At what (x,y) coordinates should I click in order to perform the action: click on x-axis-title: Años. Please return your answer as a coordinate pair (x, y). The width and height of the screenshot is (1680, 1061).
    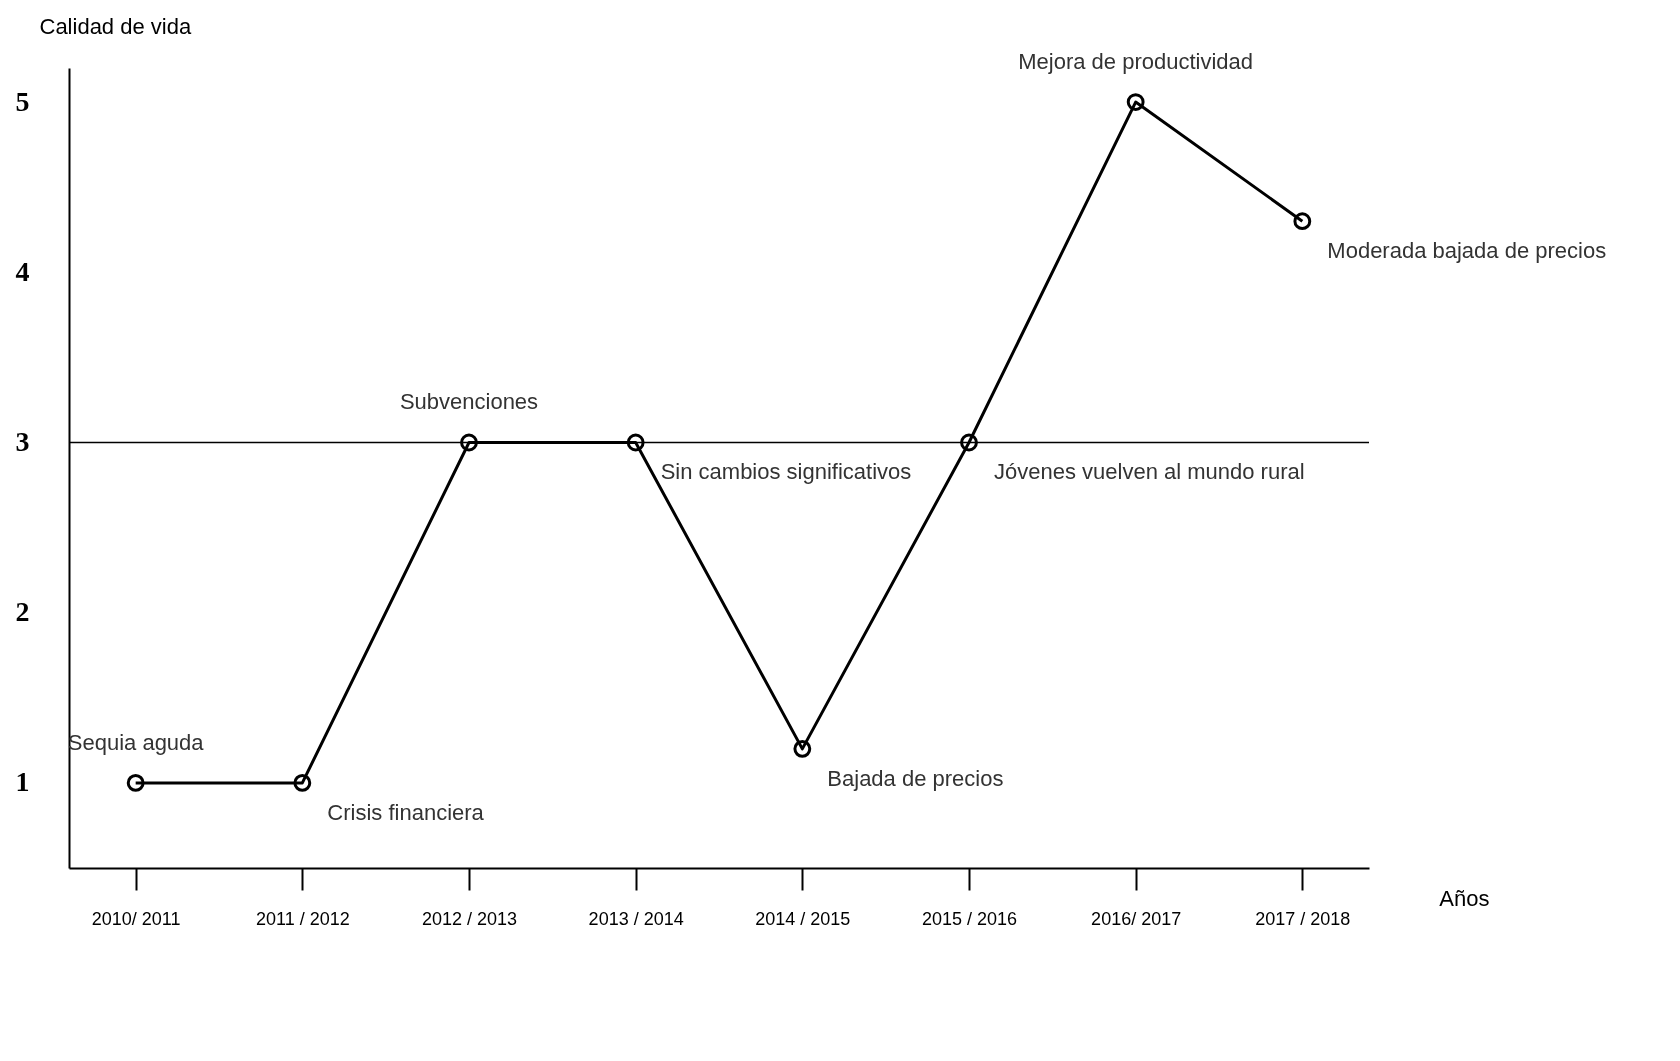
    Looking at the image, I should click on (1464, 898).